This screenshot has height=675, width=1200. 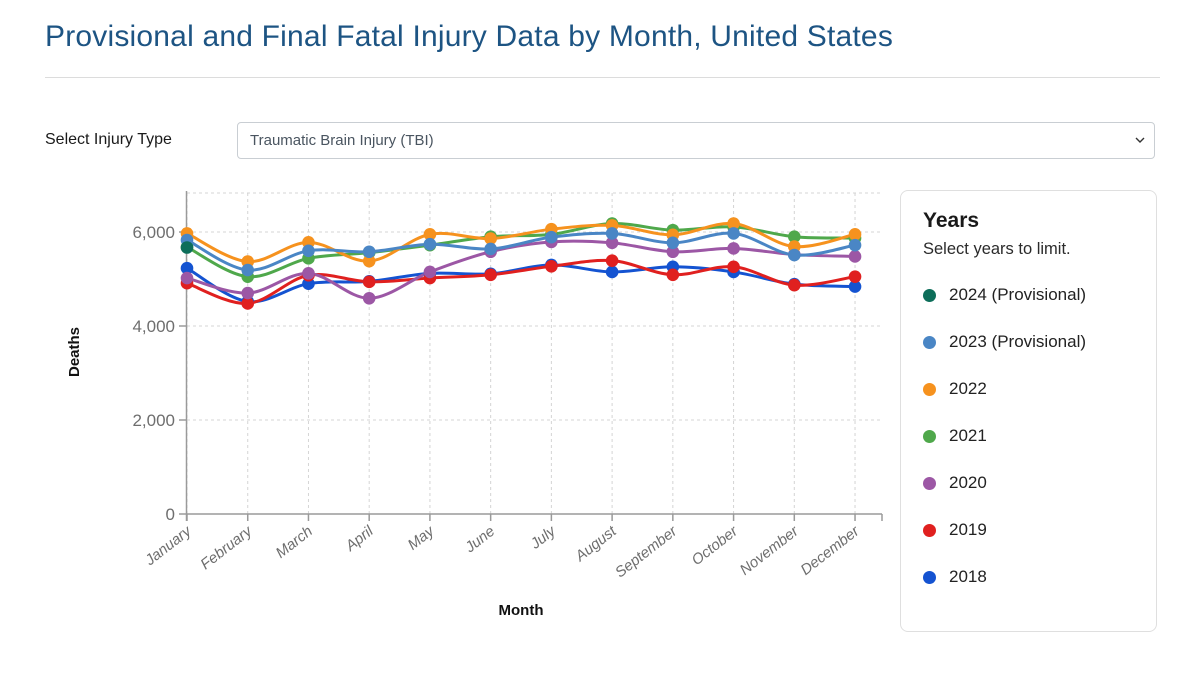 What do you see at coordinates (696, 140) in the screenshot?
I see `injury-type-select: Traumatic Brain Injury (TBI)` at bounding box center [696, 140].